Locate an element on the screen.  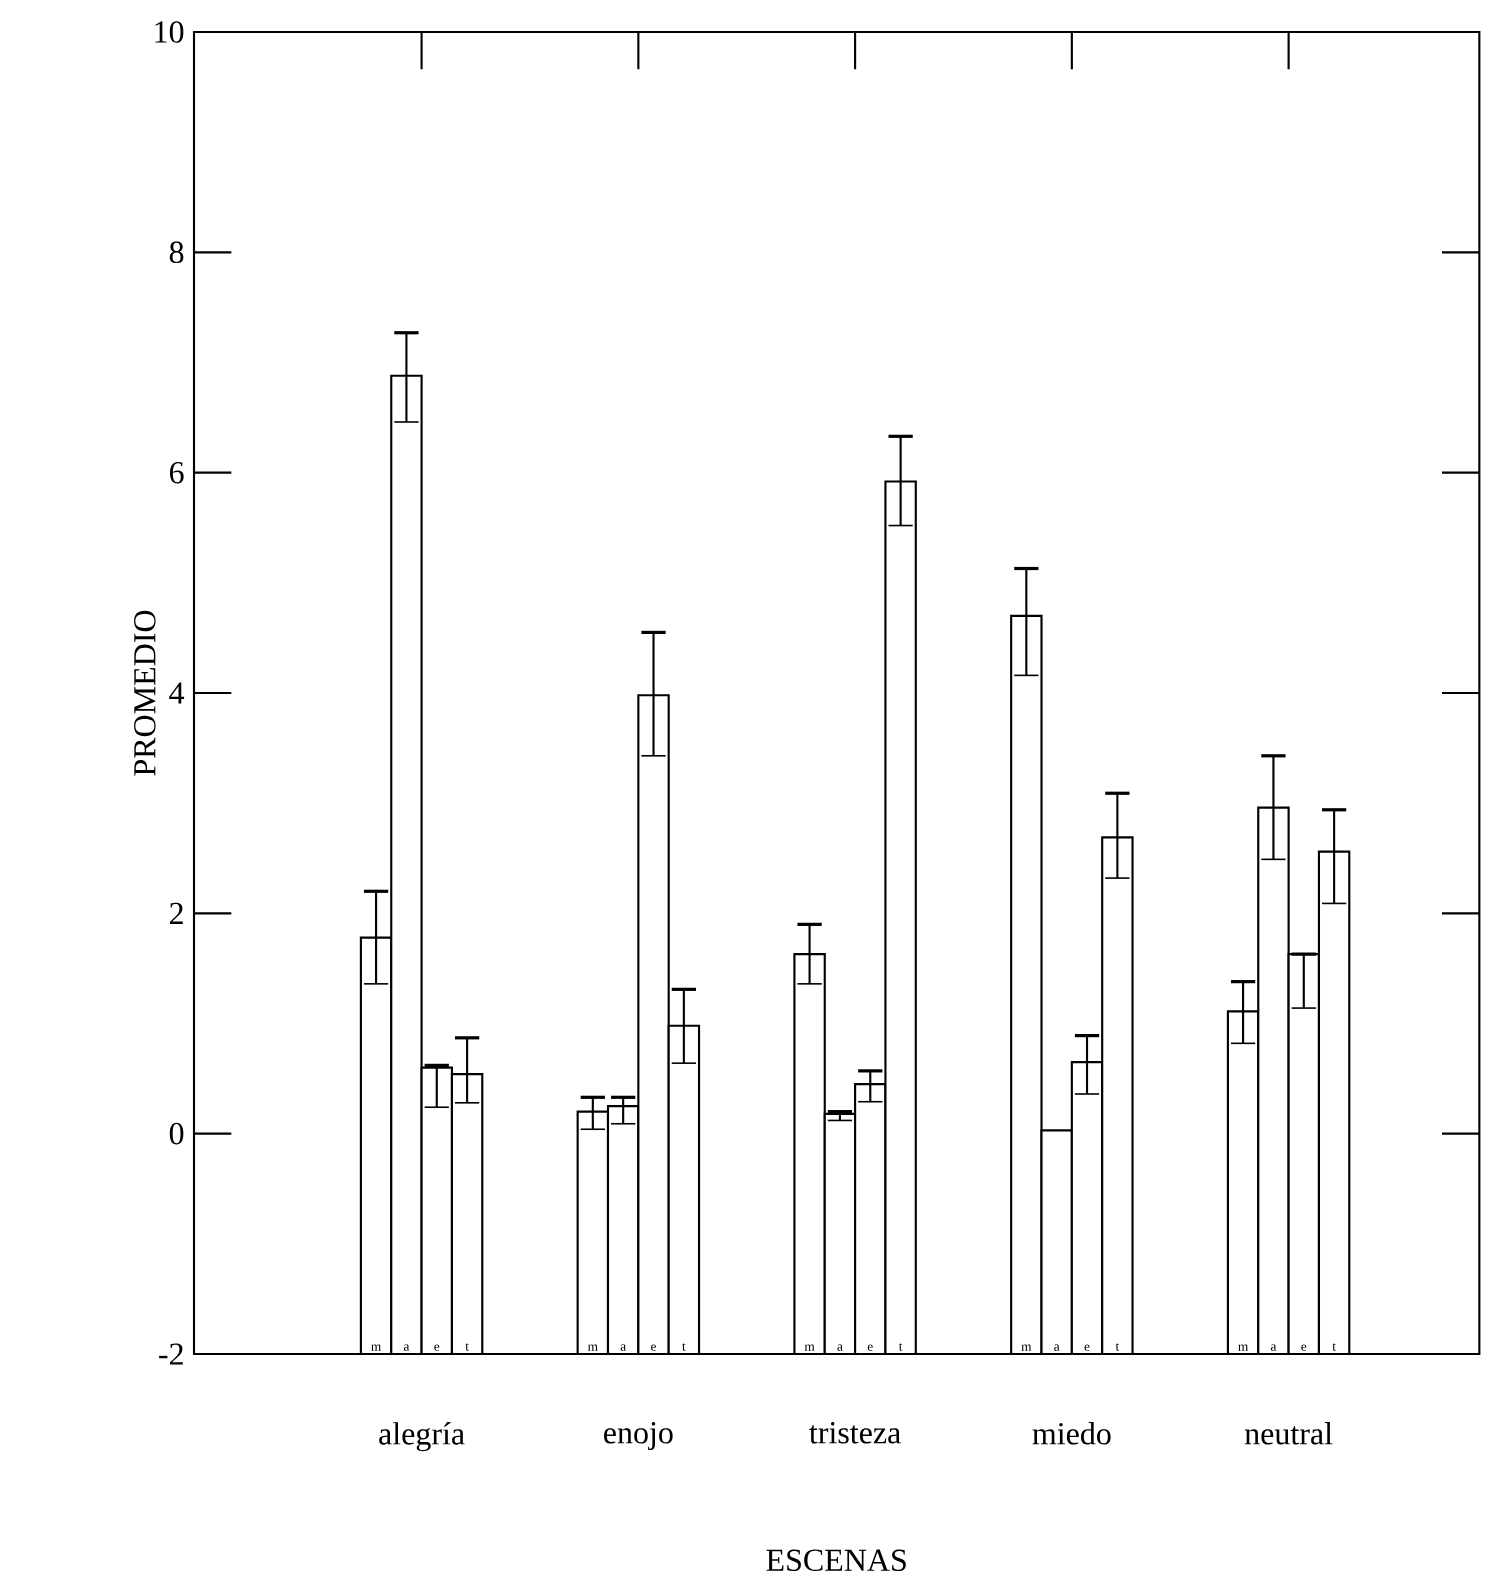
y-tick-label: 2 is located at coordinates (176, 913).